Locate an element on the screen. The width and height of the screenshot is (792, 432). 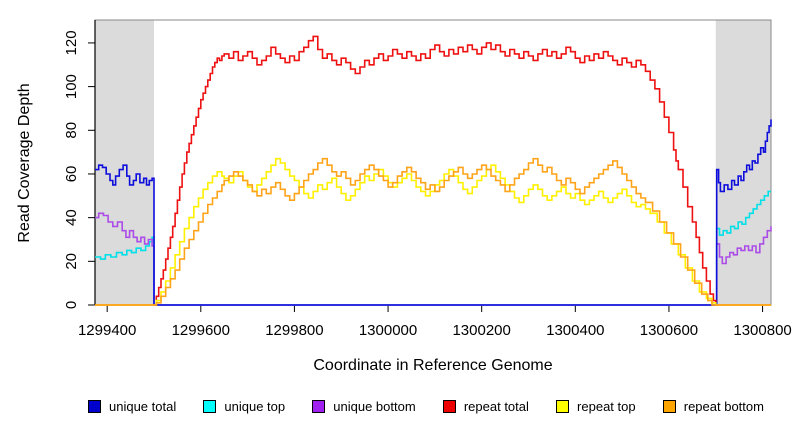
y-tick-label: 80 is located at coordinates (71, 130).